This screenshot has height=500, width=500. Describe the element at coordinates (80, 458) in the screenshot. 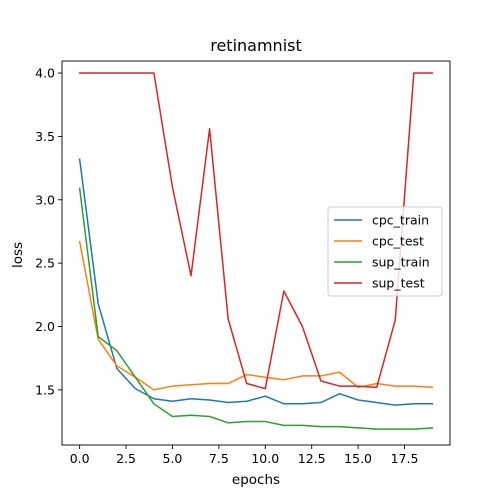

I see `x-tick-label: 0.0` at that location.